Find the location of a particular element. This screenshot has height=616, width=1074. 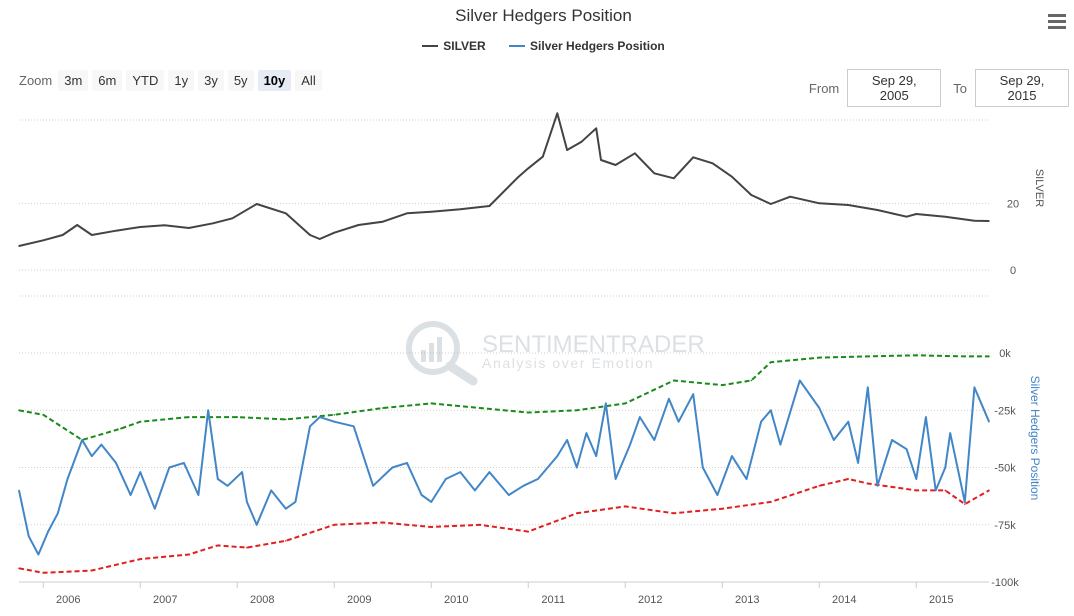

legend-item-hedgers: Silver Hedgers Position is located at coordinates (587, 46).